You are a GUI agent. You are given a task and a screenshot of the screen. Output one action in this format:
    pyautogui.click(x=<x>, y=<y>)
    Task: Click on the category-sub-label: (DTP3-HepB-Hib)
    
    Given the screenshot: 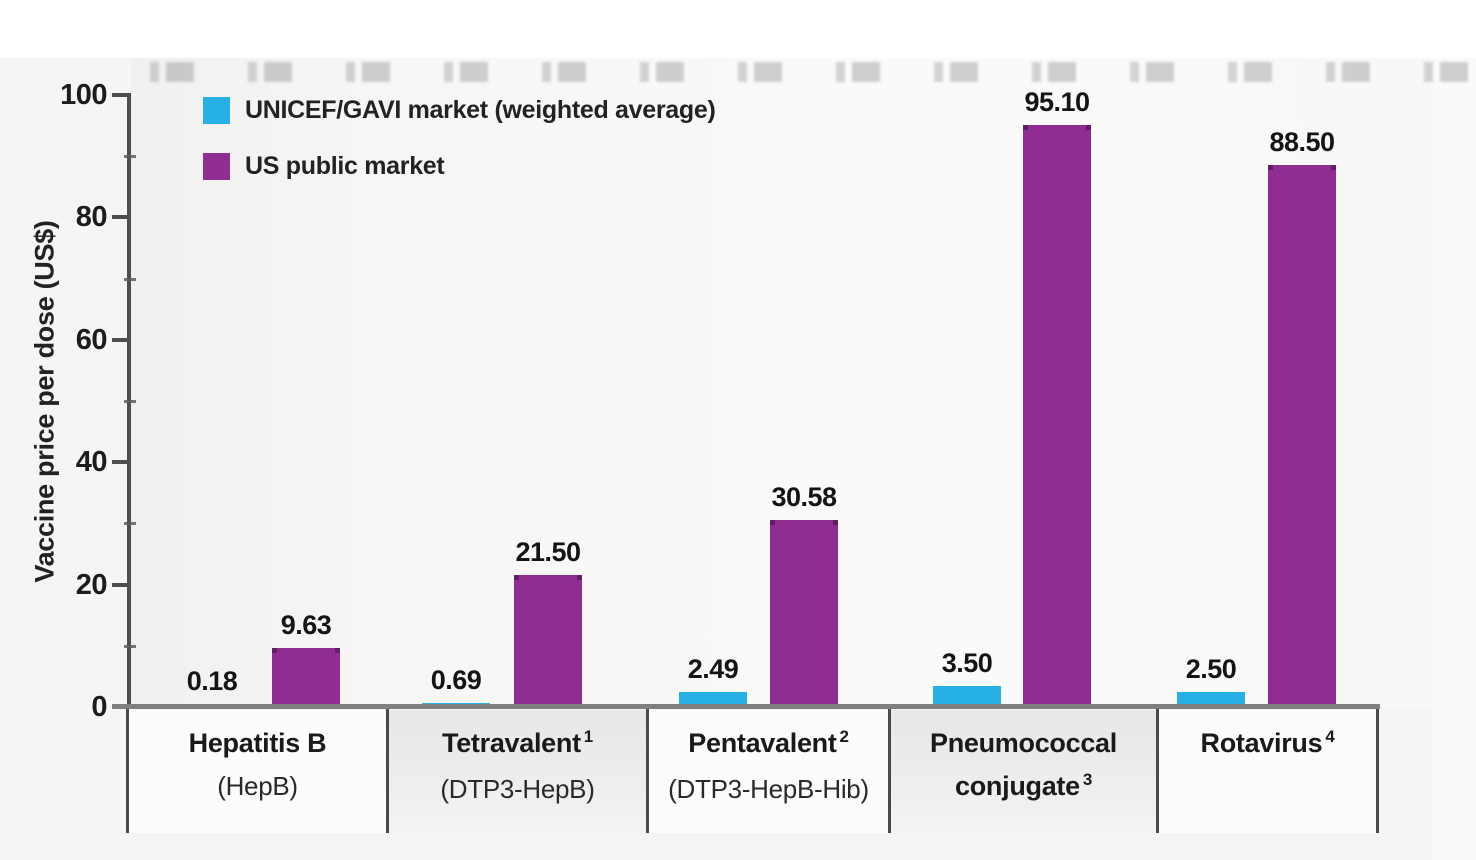 What is the action you would take?
    pyautogui.click(x=768, y=789)
    